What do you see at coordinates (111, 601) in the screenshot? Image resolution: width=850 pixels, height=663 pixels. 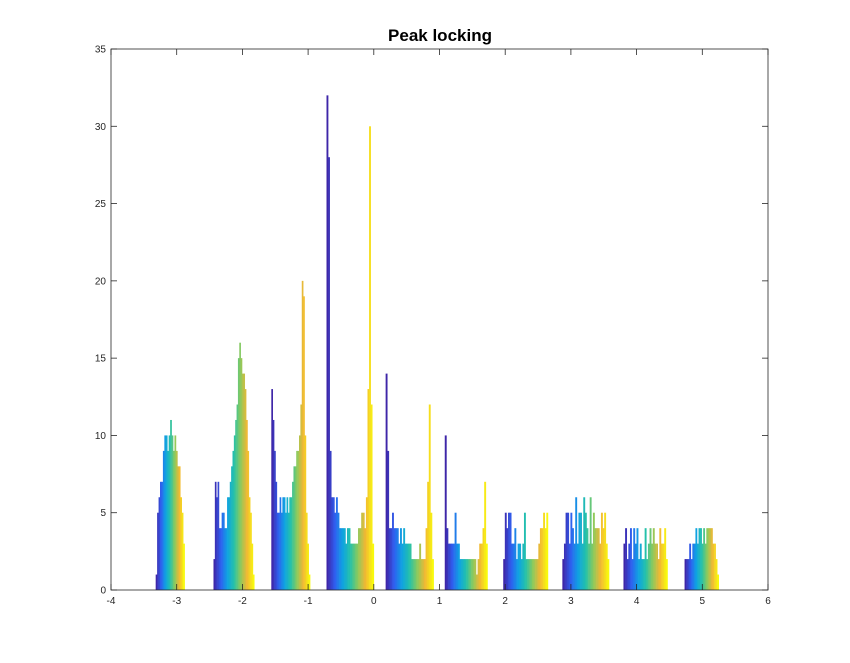 I see `x-tick-label: -4` at bounding box center [111, 601].